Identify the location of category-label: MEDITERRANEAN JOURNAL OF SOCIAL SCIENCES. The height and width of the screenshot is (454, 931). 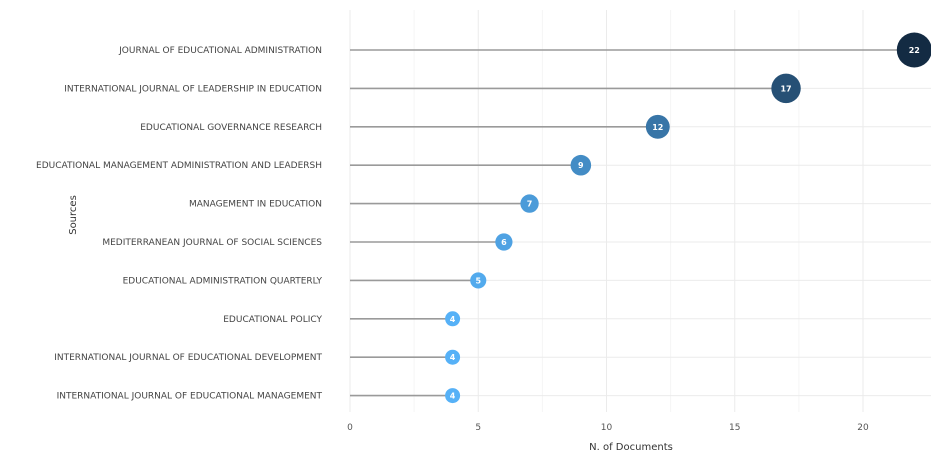
(212, 243).